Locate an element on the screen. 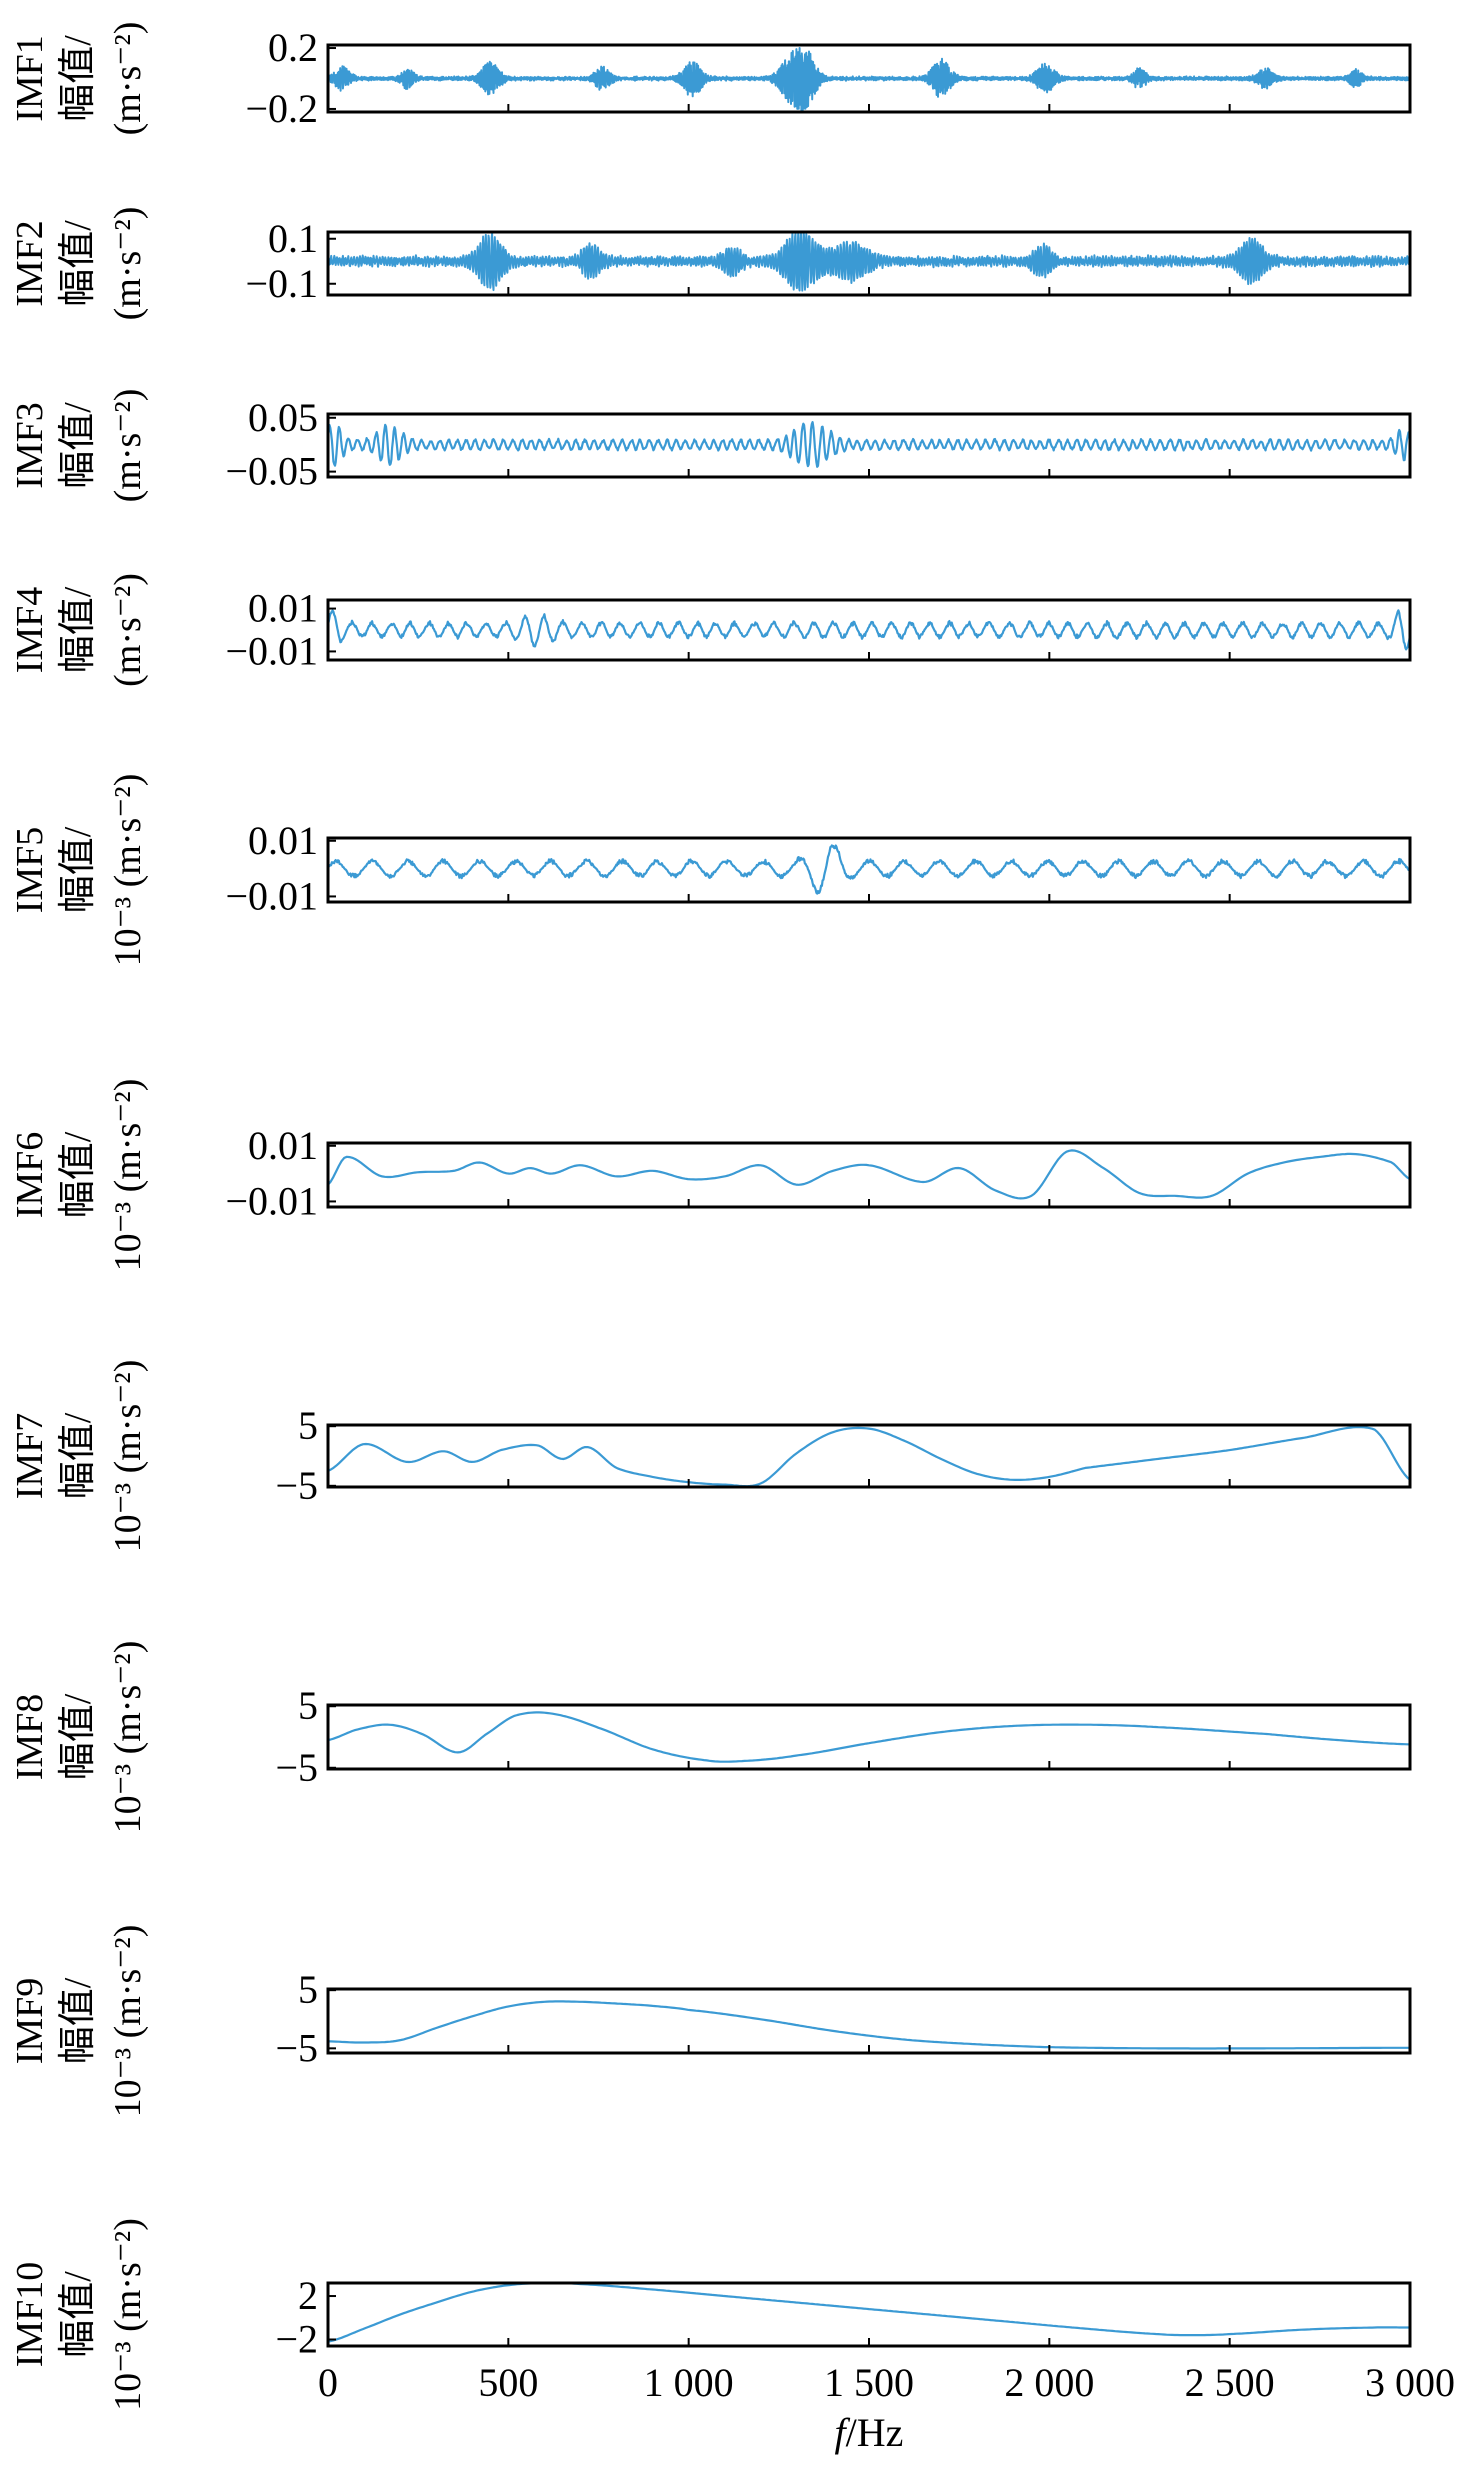  y-tick-label: −2 is located at coordinates (296, 2338).